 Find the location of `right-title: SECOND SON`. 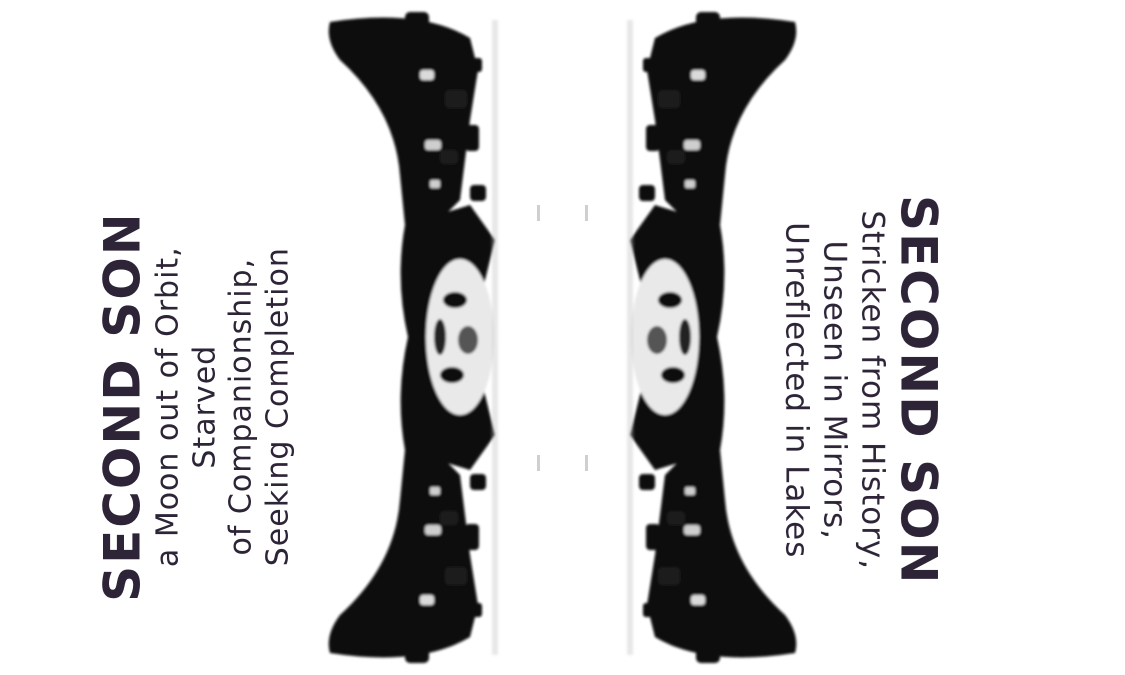

right-title: SECOND SON is located at coordinates (918, 390).